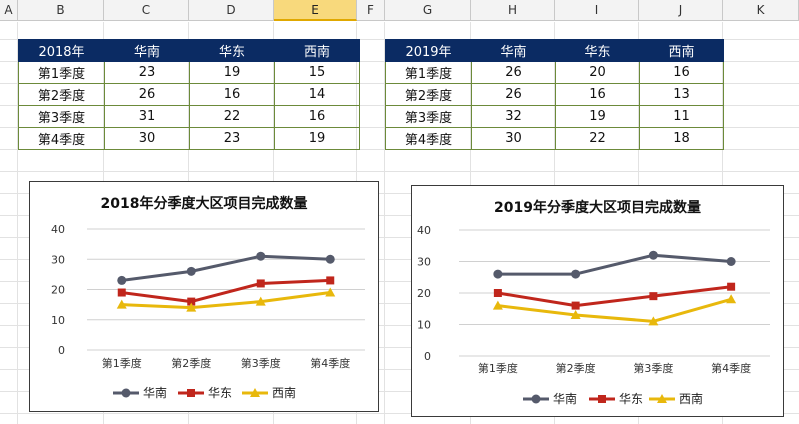 Image resolution: width=799 pixels, height=424 pixels. What do you see at coordinates (761, 10) in the screenshot?
I see `column-header-k: K` at bounding box center [761, 10].